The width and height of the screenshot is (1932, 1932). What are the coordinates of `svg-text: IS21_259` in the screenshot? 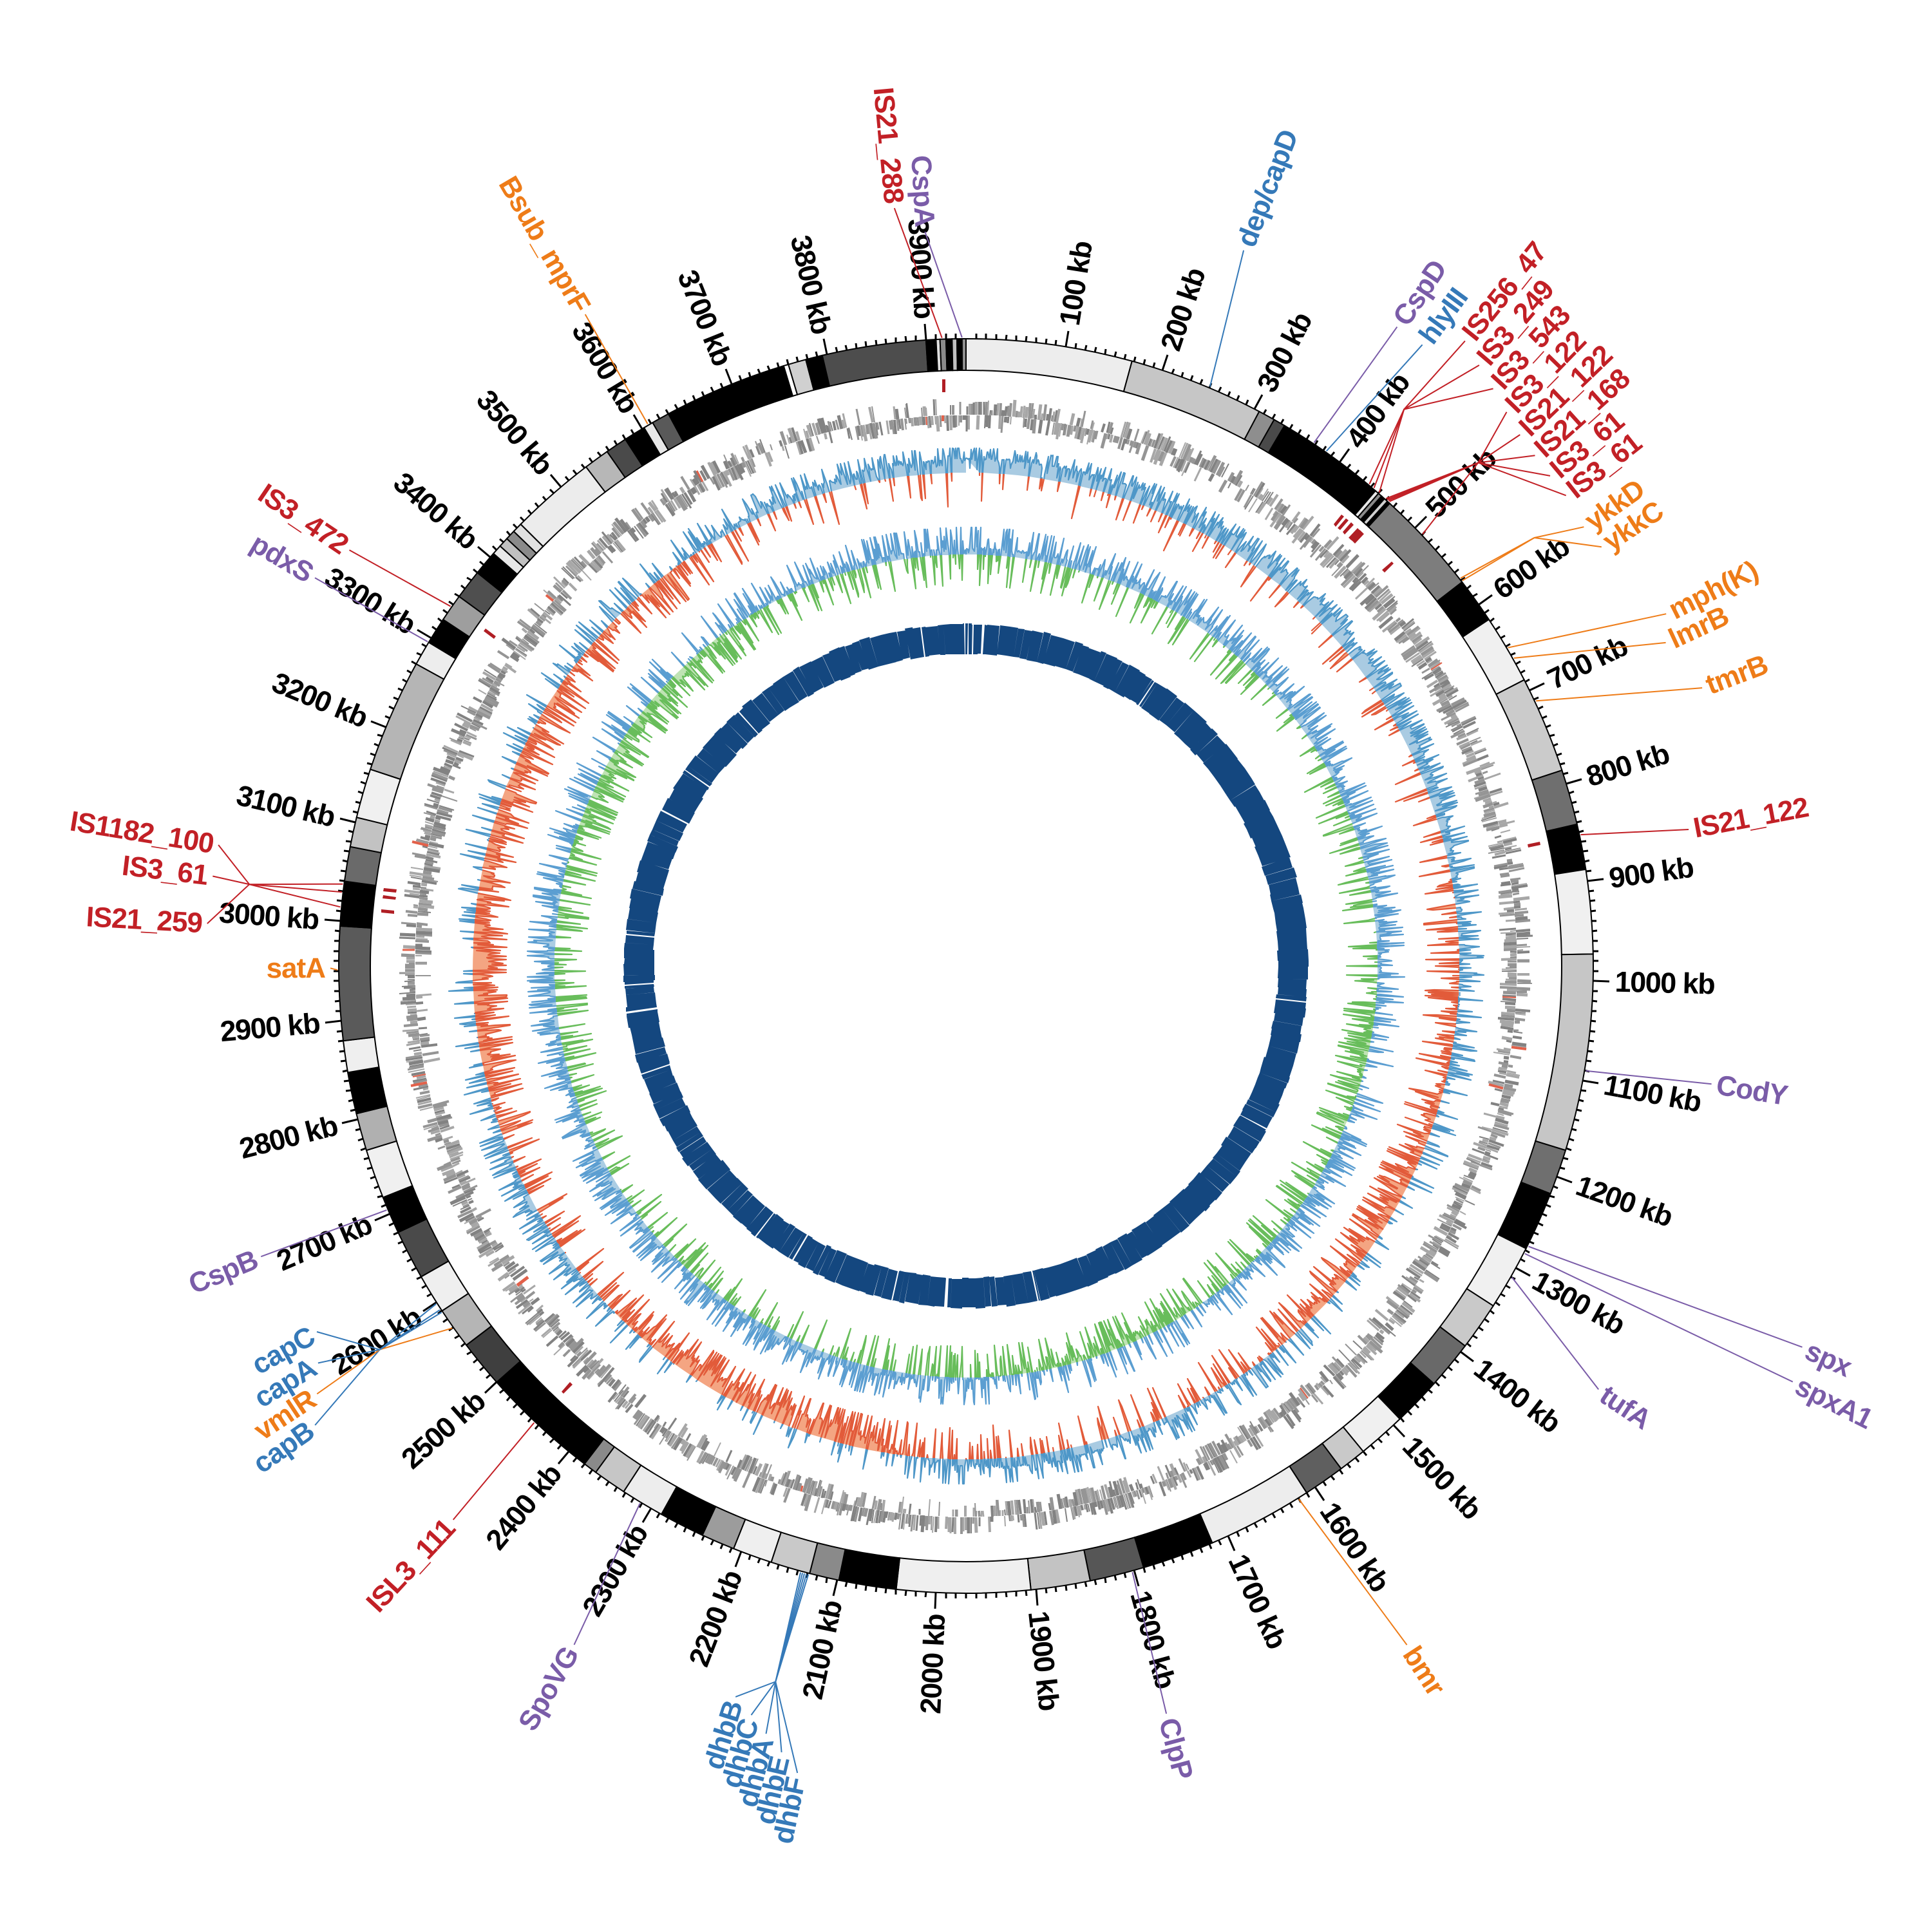 It's located at (144, 920).